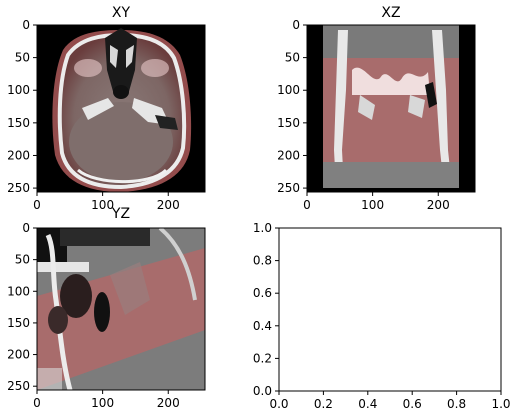 This screenshot has height=416, width=514. What do you see at coordinates (456, 404) in the screenshot?
I see `x-tick-label: 0.8` at bounding box center [456, 404].